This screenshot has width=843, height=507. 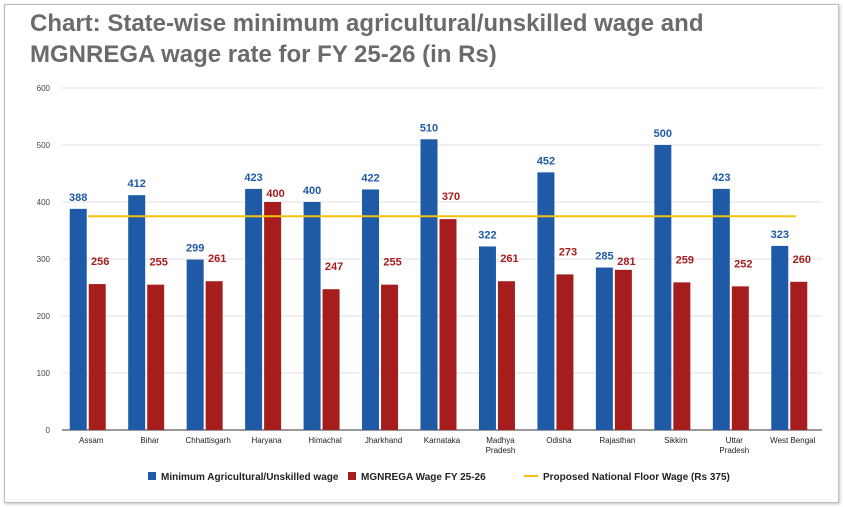 What do you see at coordinates (546, 161) in the screenshot?
I see `data-label-min-wage: 452` at bounding box center [546, 161].